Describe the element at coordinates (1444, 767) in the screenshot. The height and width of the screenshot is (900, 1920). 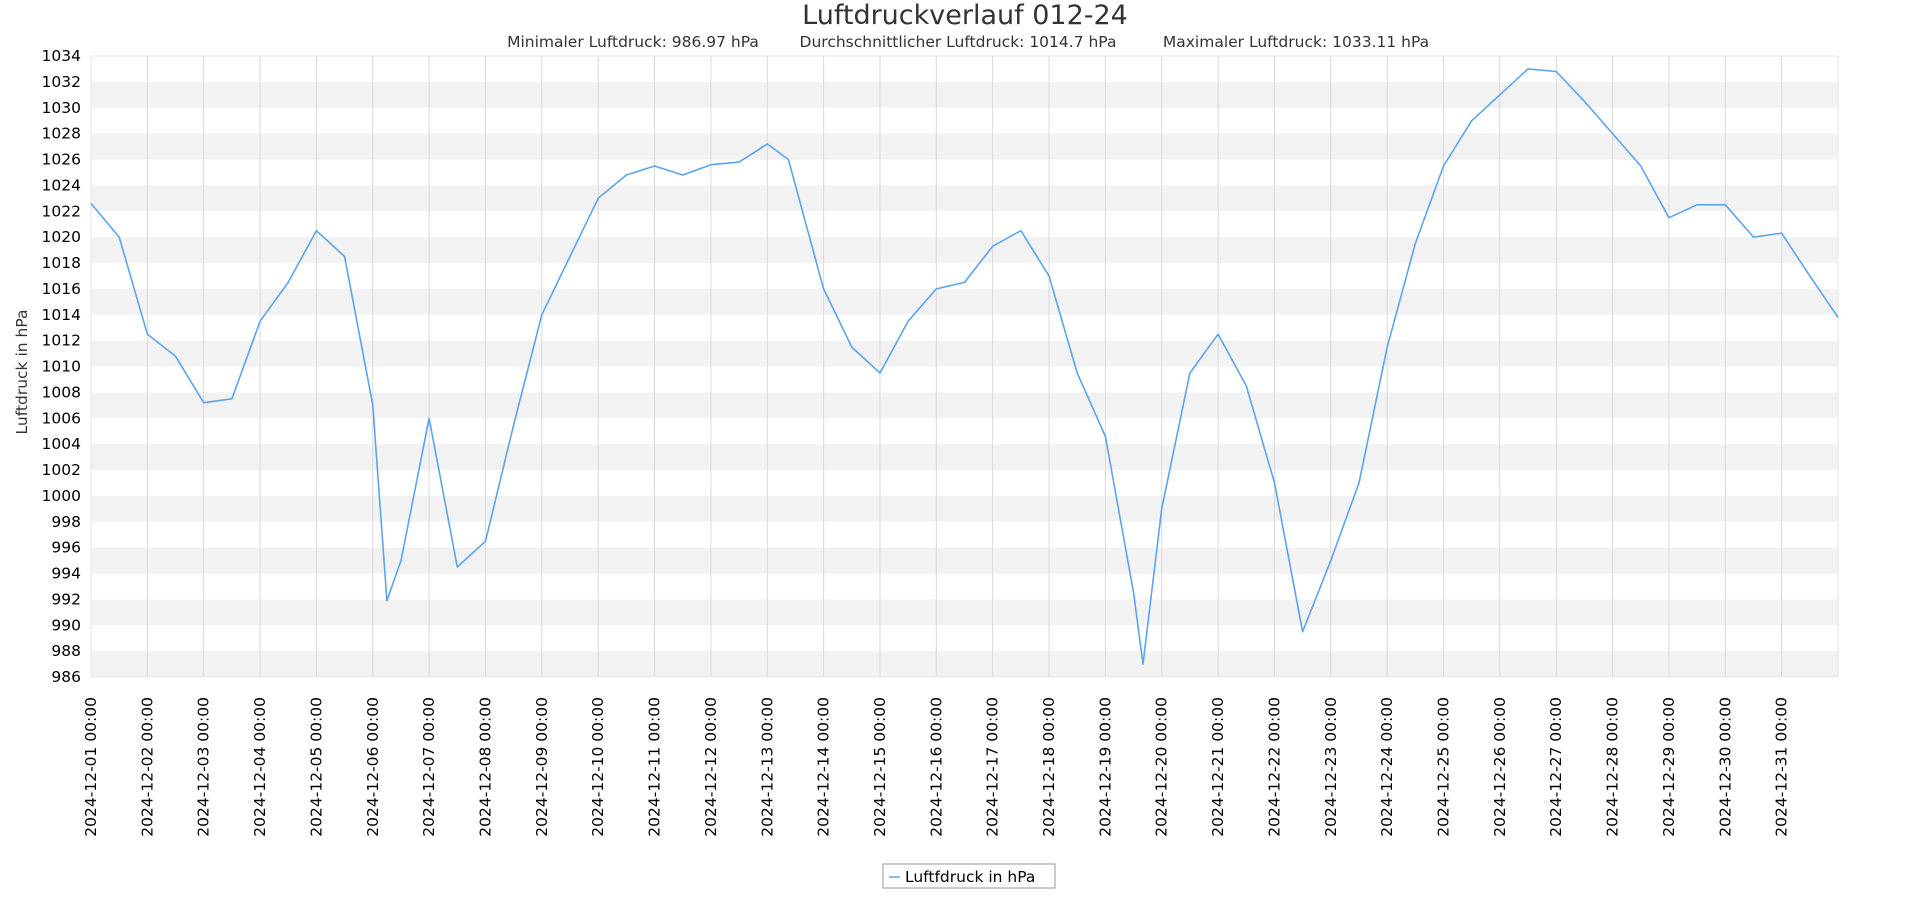
I see `x-tick-label: 2024-12-25 00:00` at that location.